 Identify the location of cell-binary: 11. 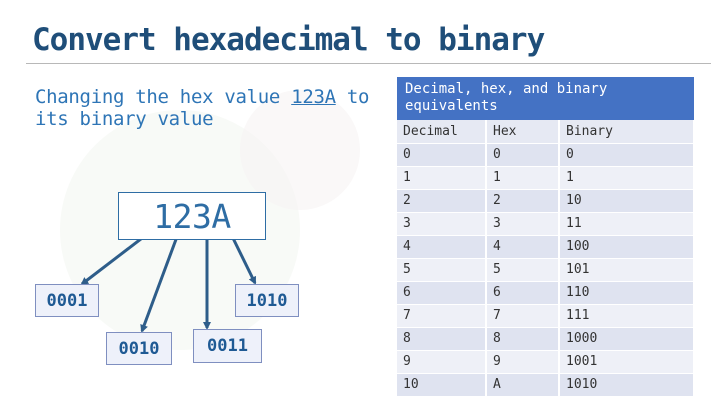
(627, 224).